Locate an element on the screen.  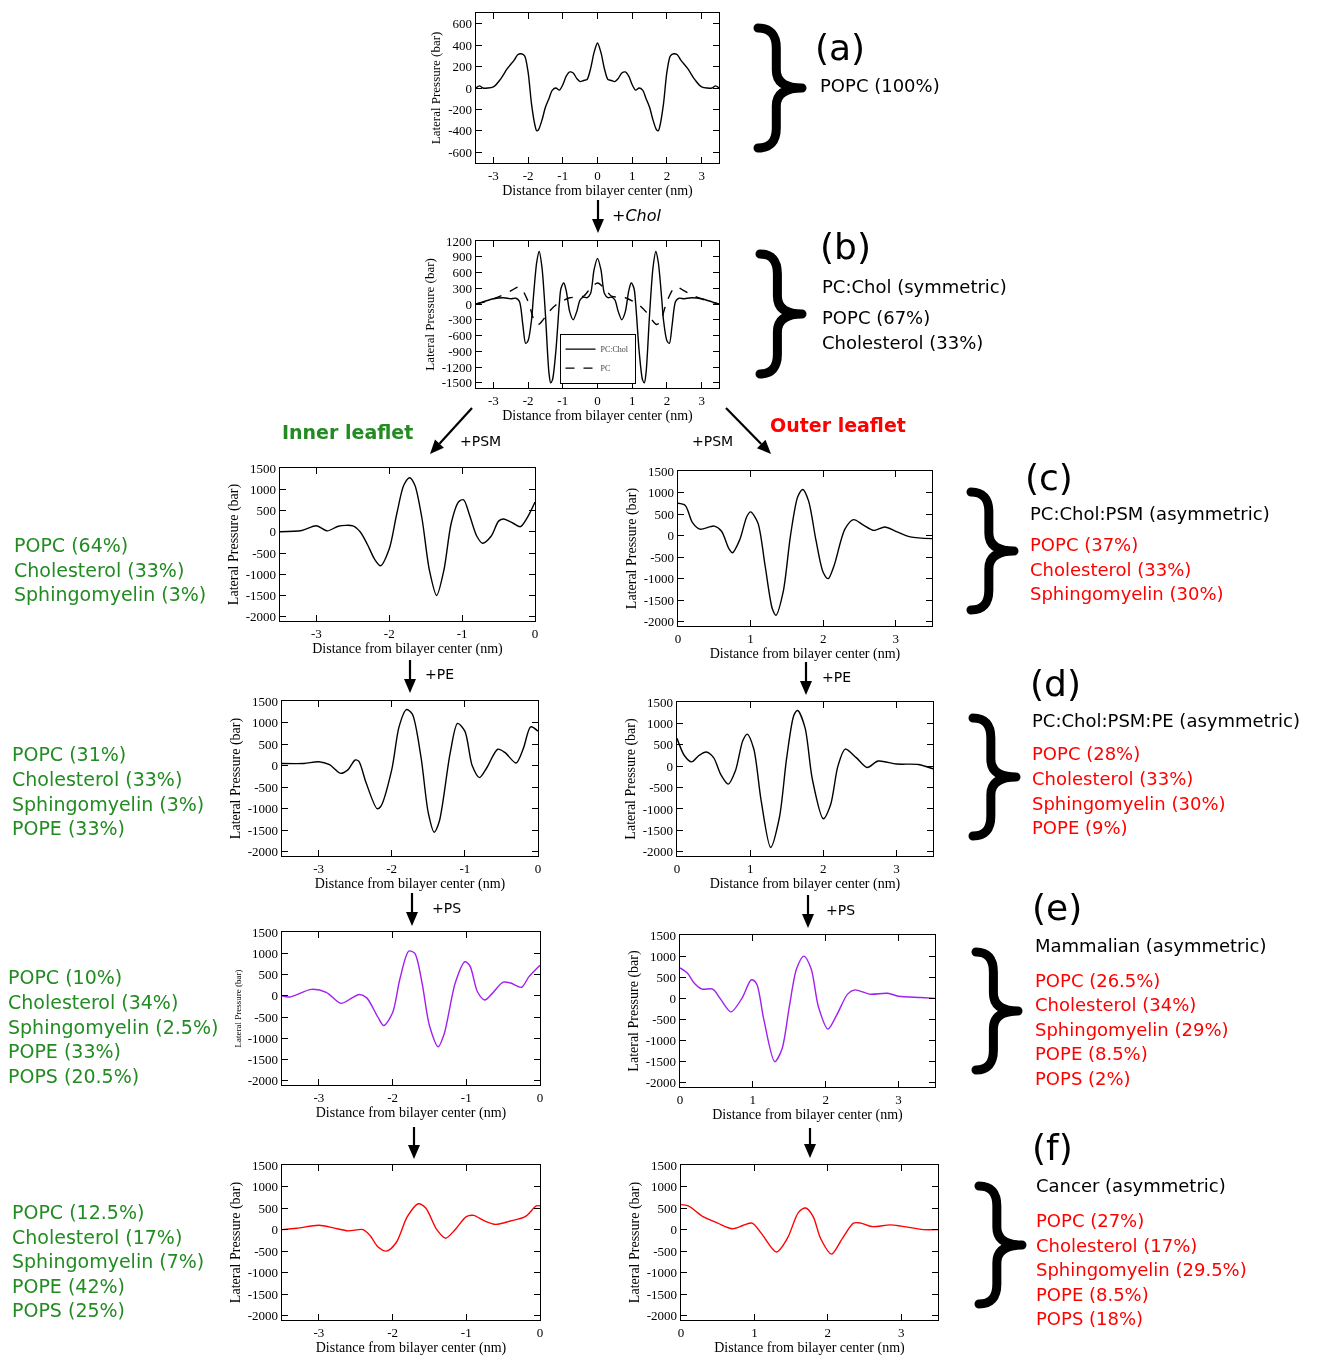
text: POPS (25%) is located at coordinates (69, 1309).